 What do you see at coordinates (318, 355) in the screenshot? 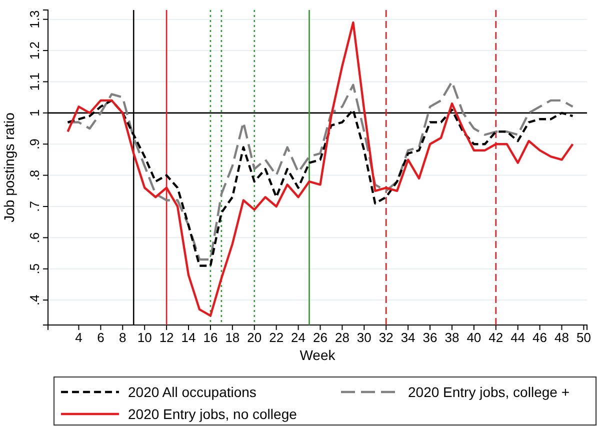
I see `x-axis-title: Week` at bounding box center [318, 355].